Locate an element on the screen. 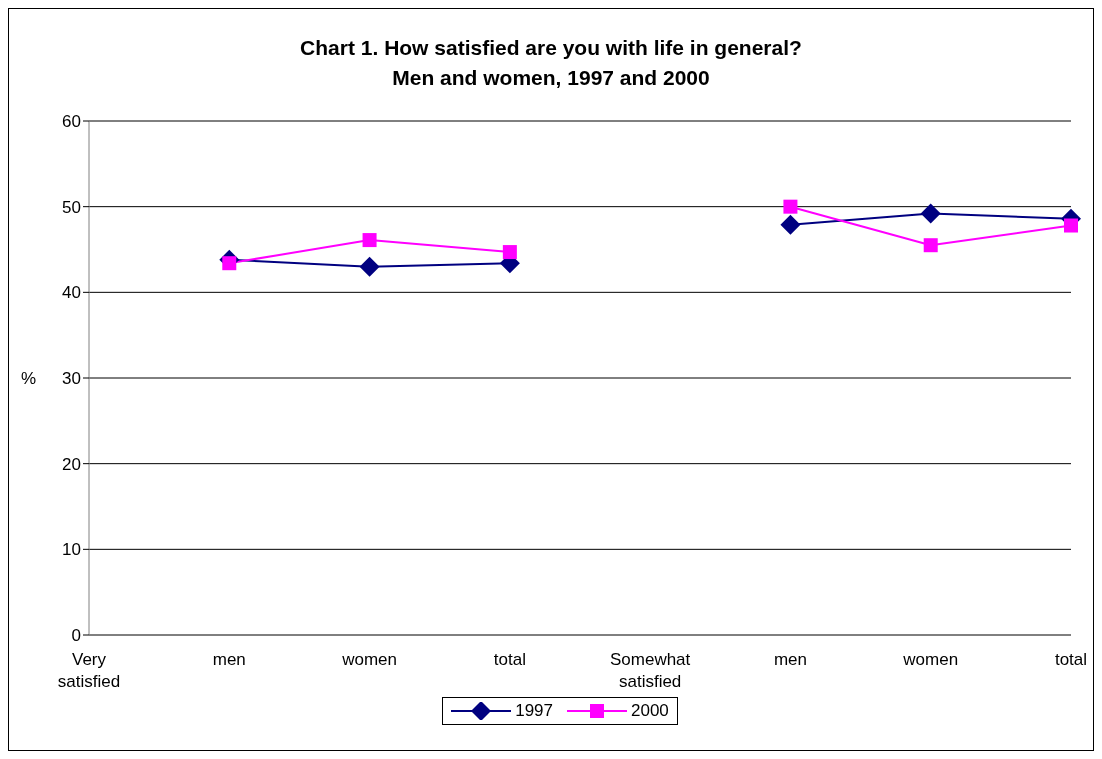  y-tick-label: 30 is located at coordinates (71, 379).